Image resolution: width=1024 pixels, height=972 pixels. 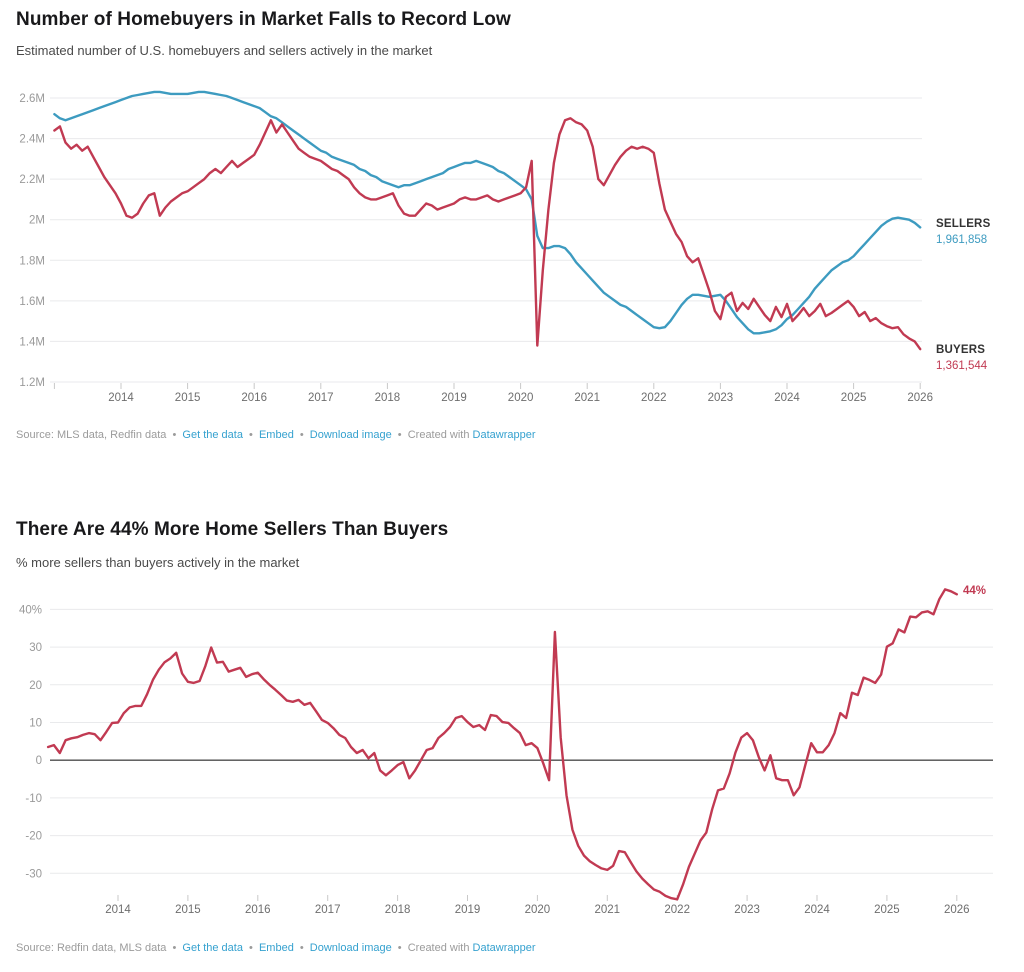 I want to click on y-tick-label: 2M, so click(x=37, y=221).